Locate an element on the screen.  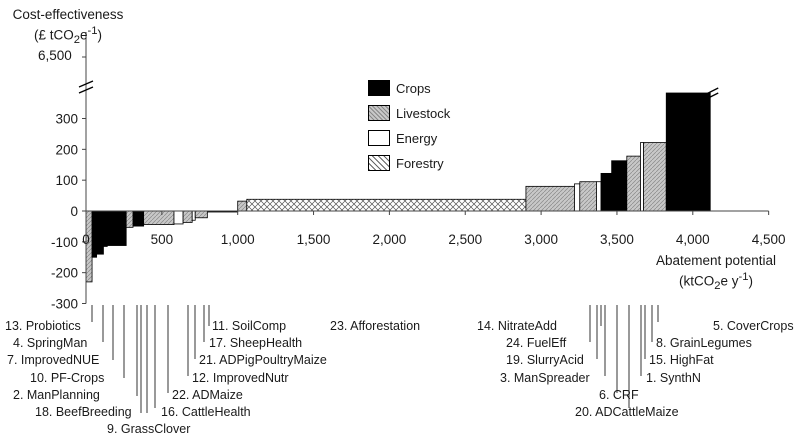
bar-manspreader is located at coordinates (599, 196).